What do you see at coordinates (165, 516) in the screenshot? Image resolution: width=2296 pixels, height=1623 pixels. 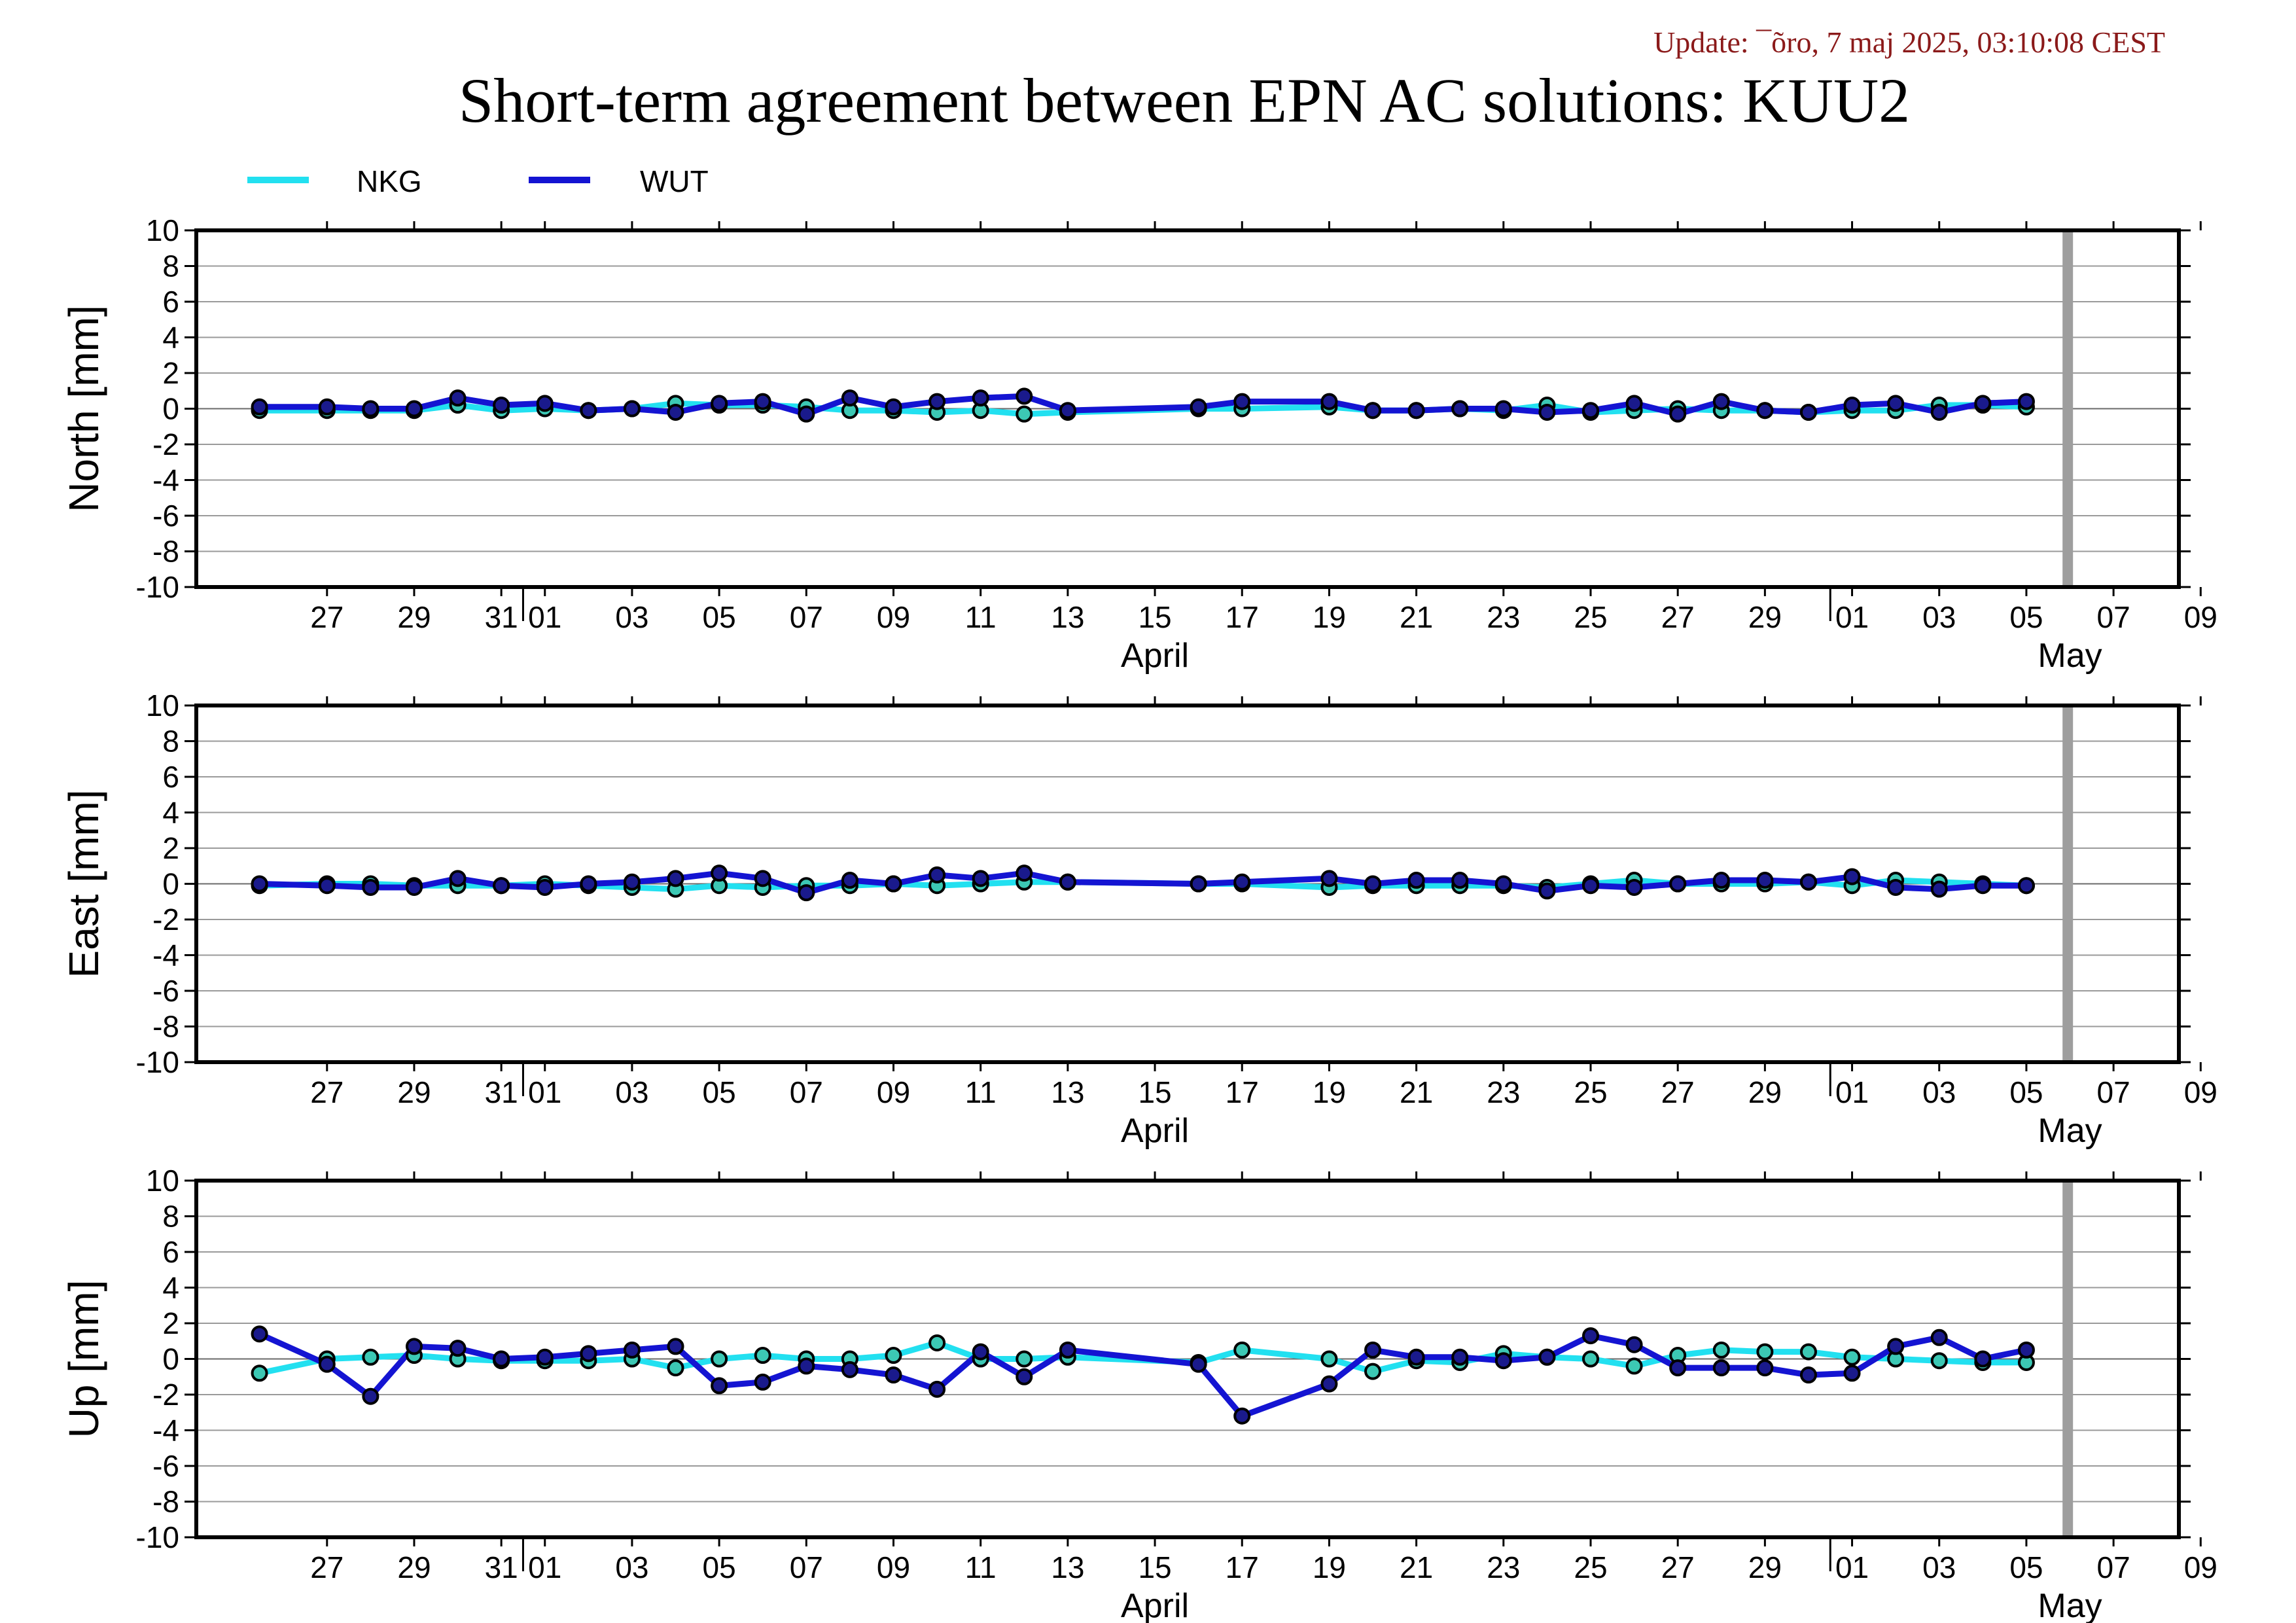 I see `y-tick-label: -6` at bounding box center [165, 516].